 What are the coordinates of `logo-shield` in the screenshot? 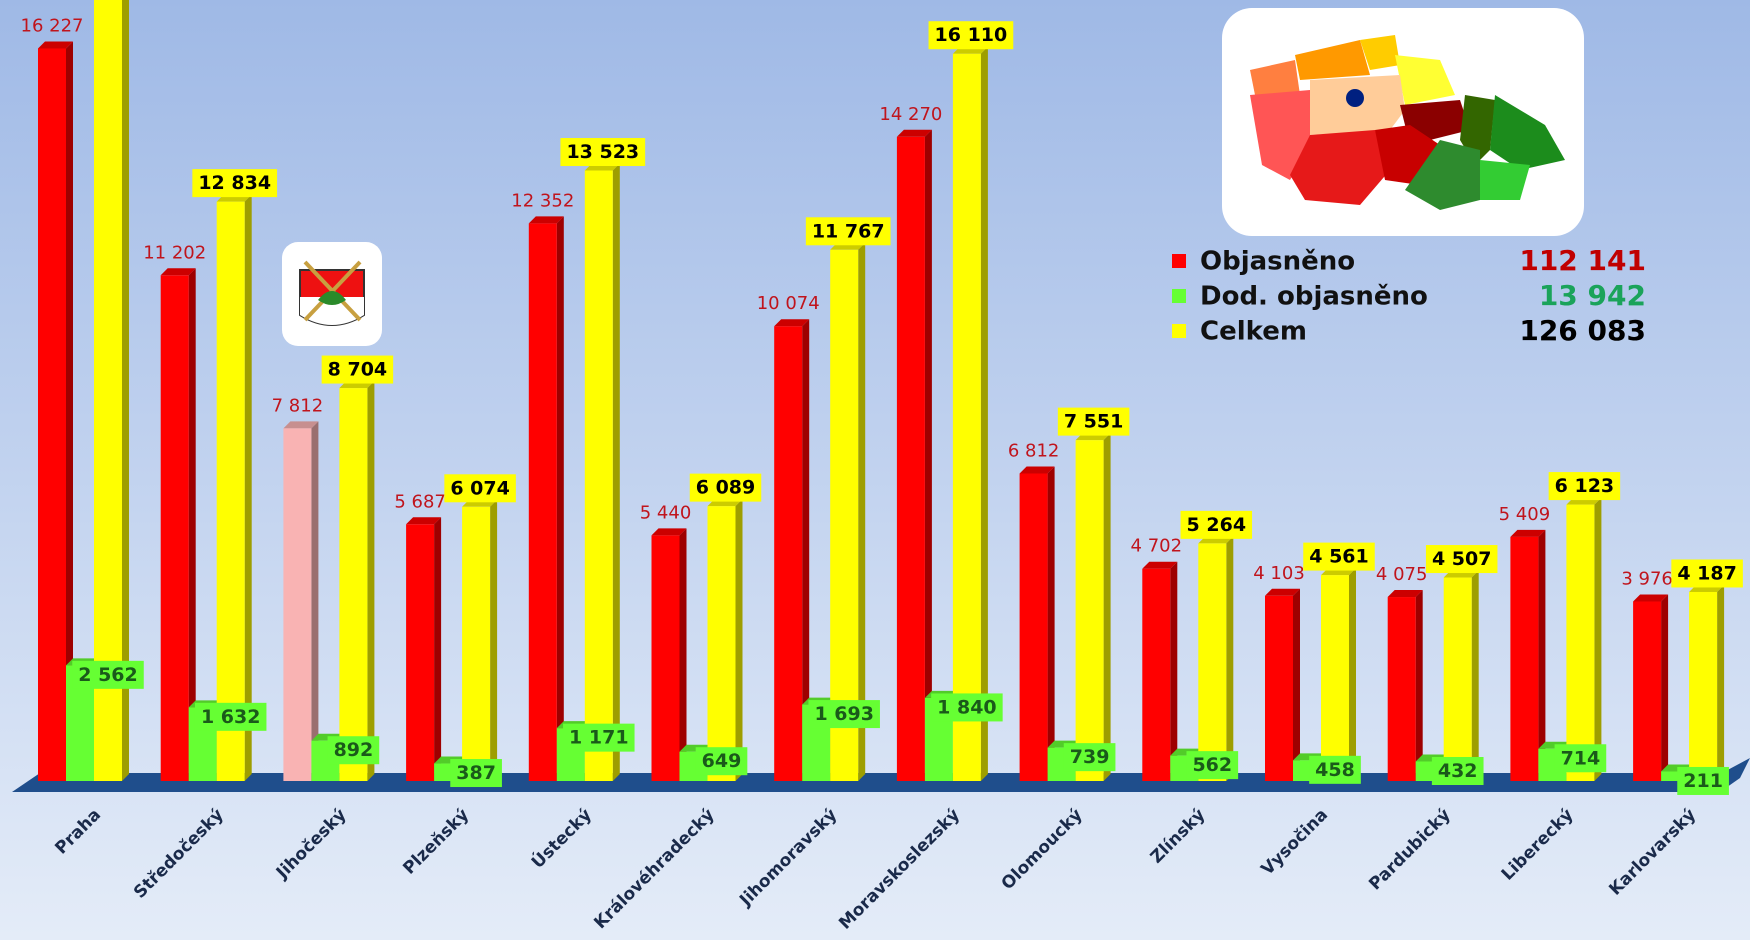 It's located at (332, 311).